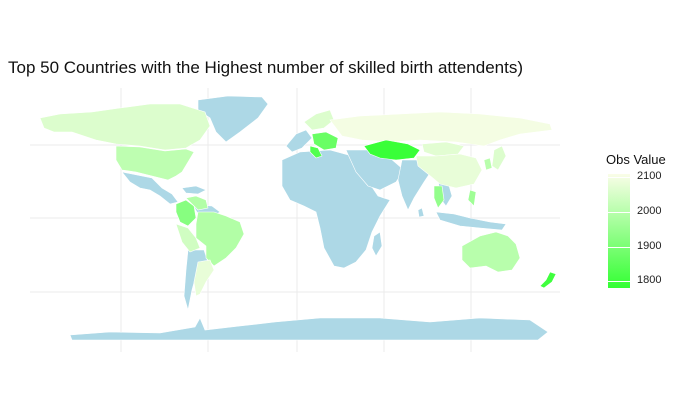 This screenshot has height=417, width=688. I want to click on region-sri-lanka, so click(421, 212).